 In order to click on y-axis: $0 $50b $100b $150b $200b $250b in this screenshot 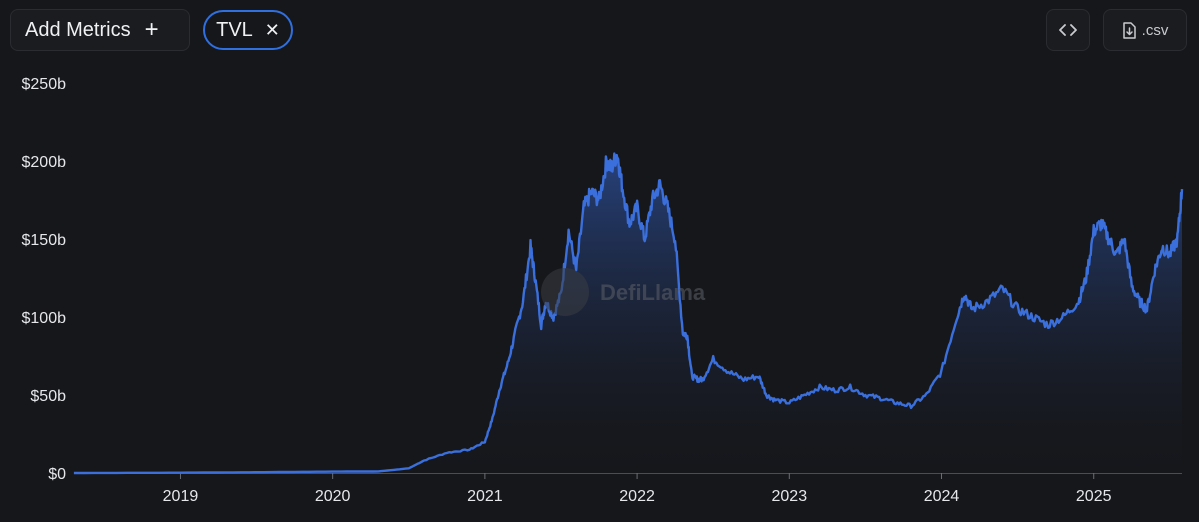, I will do `click(44, 279)`.